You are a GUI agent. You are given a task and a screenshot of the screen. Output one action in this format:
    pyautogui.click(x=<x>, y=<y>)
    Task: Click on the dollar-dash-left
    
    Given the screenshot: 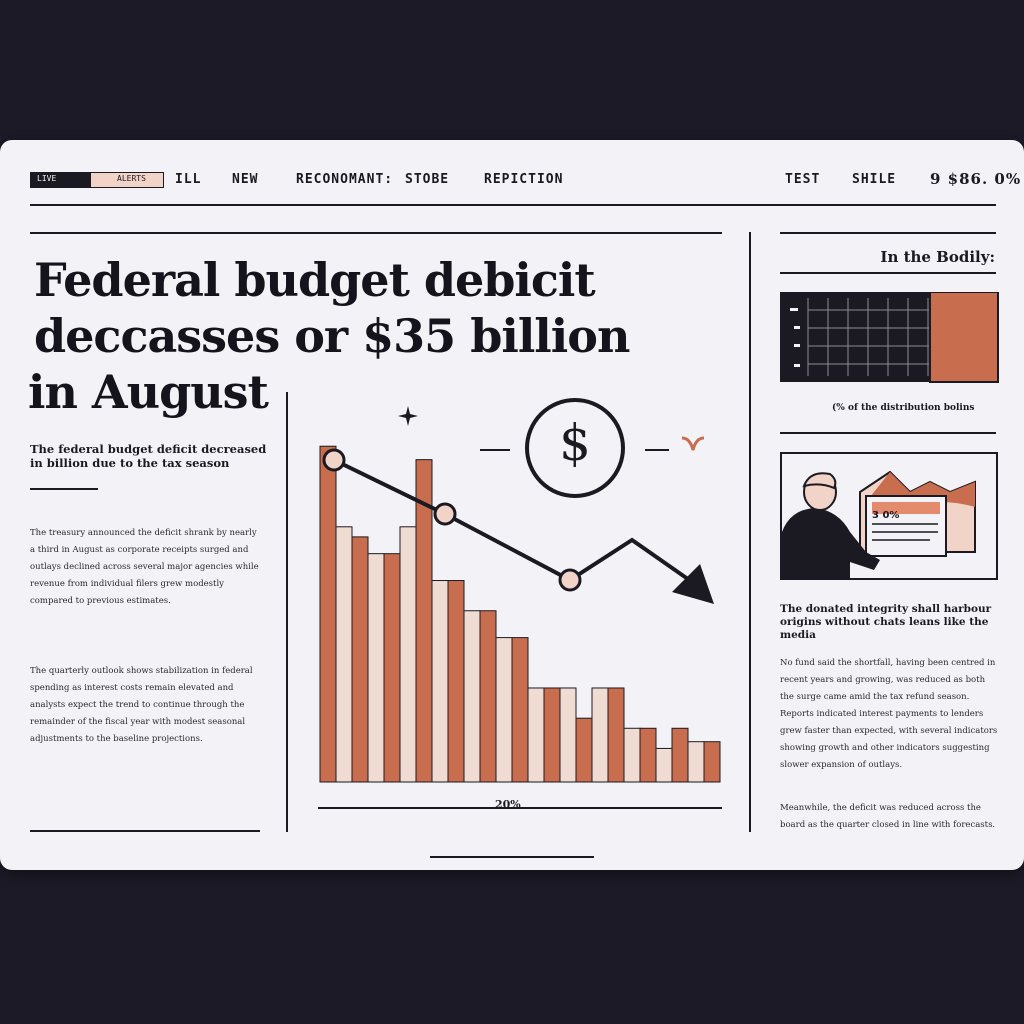 What is the action you would take?
    pyautogui.click(x=495, y=450)
    